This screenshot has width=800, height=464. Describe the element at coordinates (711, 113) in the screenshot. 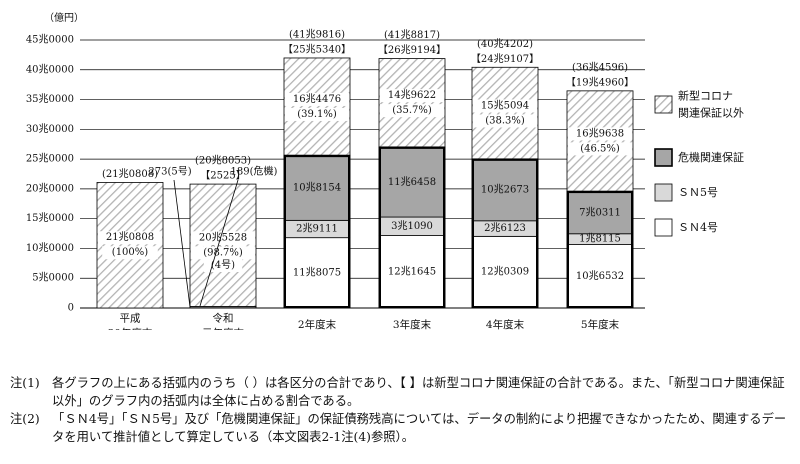

I see `legend-label: 関連保証以外` at that location.